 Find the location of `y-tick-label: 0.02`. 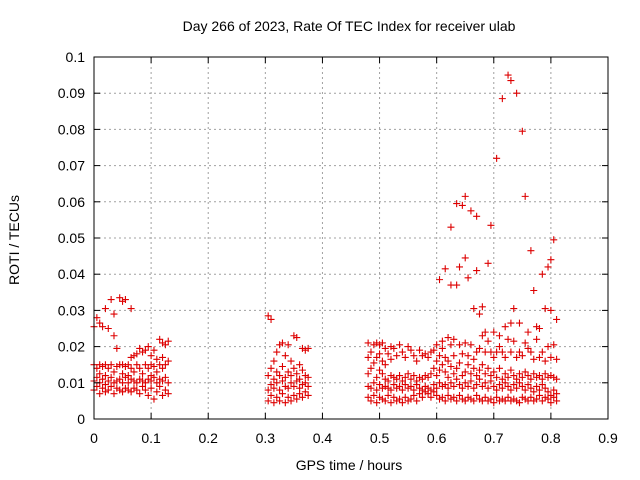

y-tick-label: 0.02 is located at coordinates (71, 347).